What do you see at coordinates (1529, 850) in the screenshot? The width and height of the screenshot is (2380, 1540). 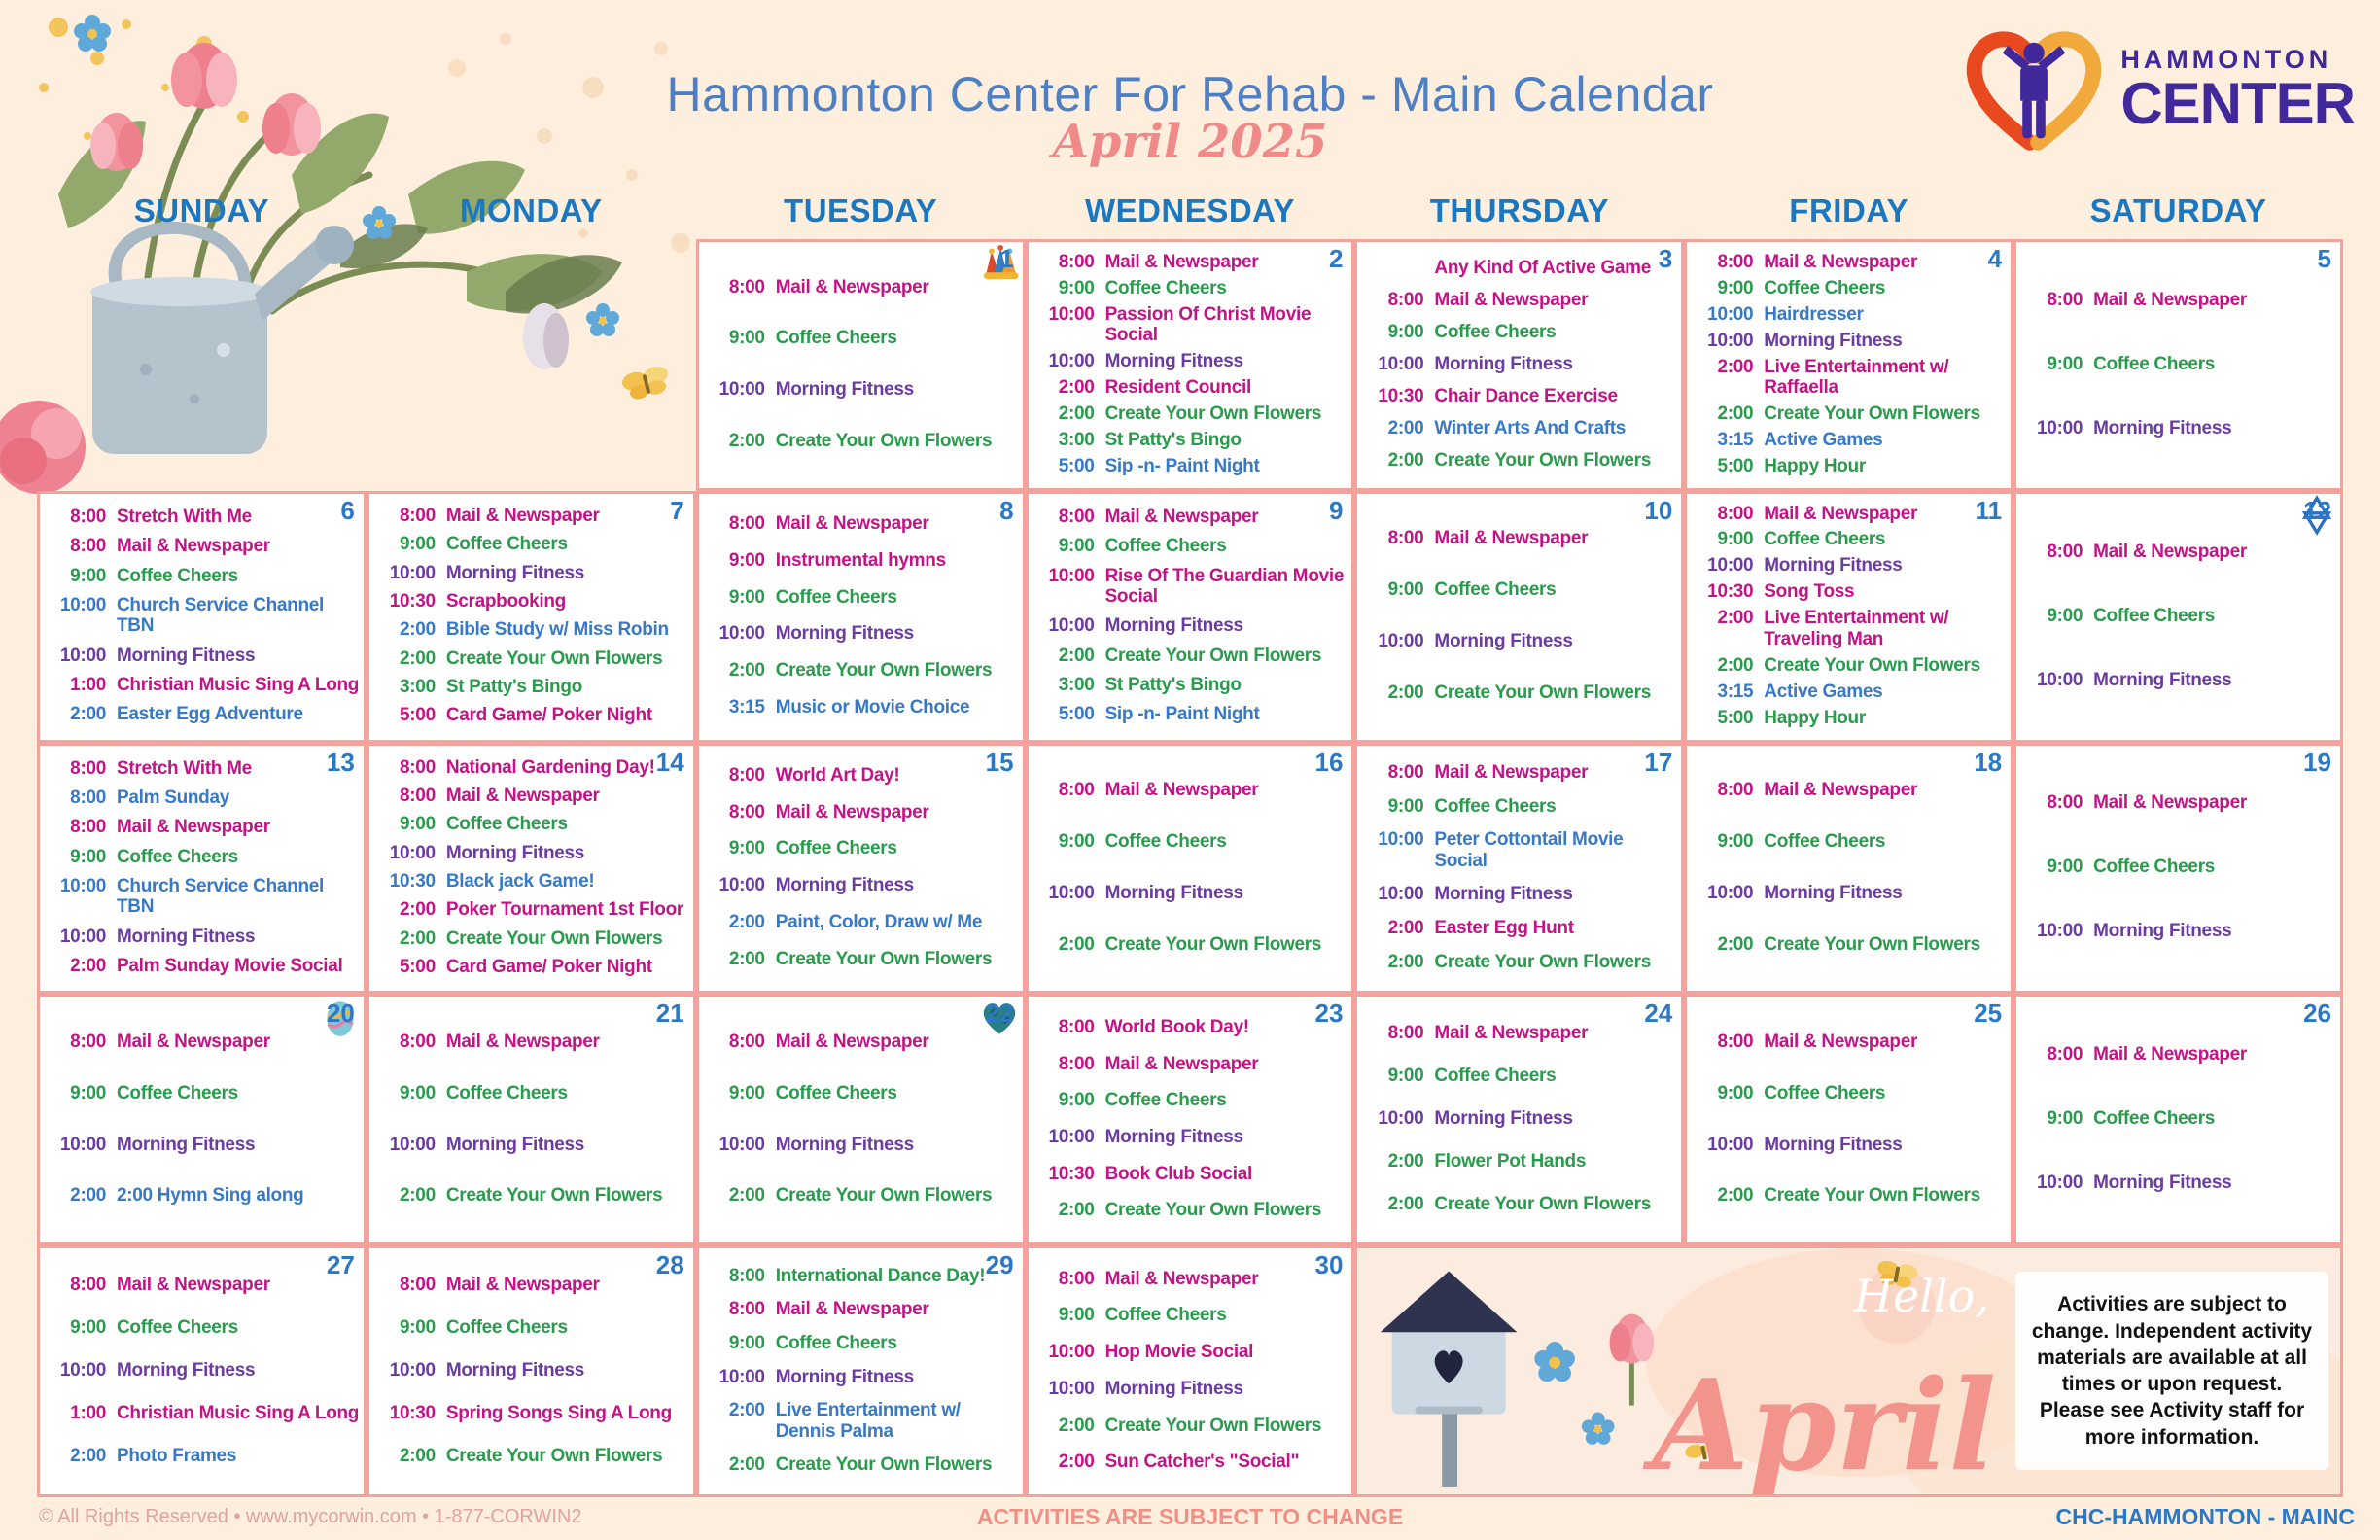 I see `activity-label: Peter Cottontail Movie Social` at bounding box center [1529, 850].